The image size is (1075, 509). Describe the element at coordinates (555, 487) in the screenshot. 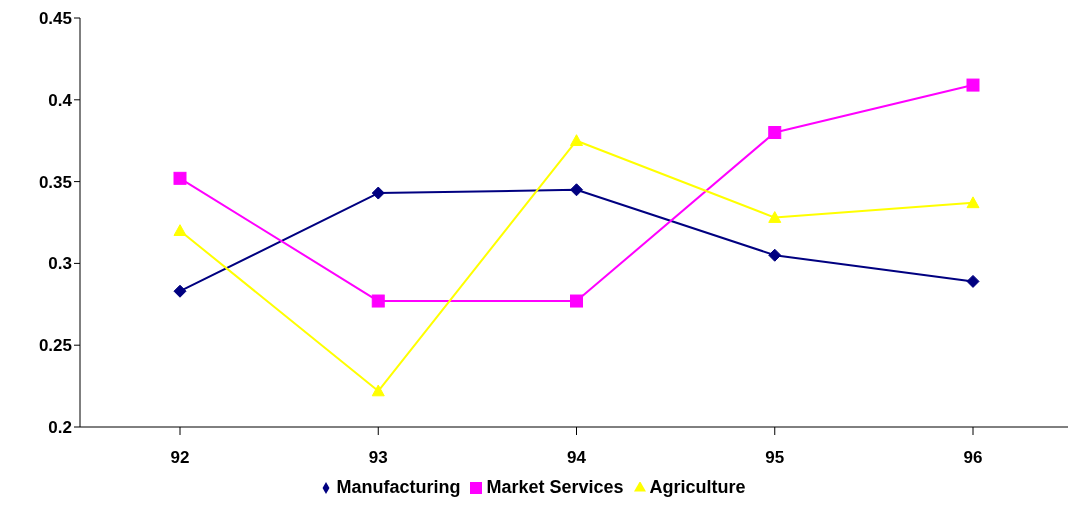

I see `legend-label: Market Services` at that location.